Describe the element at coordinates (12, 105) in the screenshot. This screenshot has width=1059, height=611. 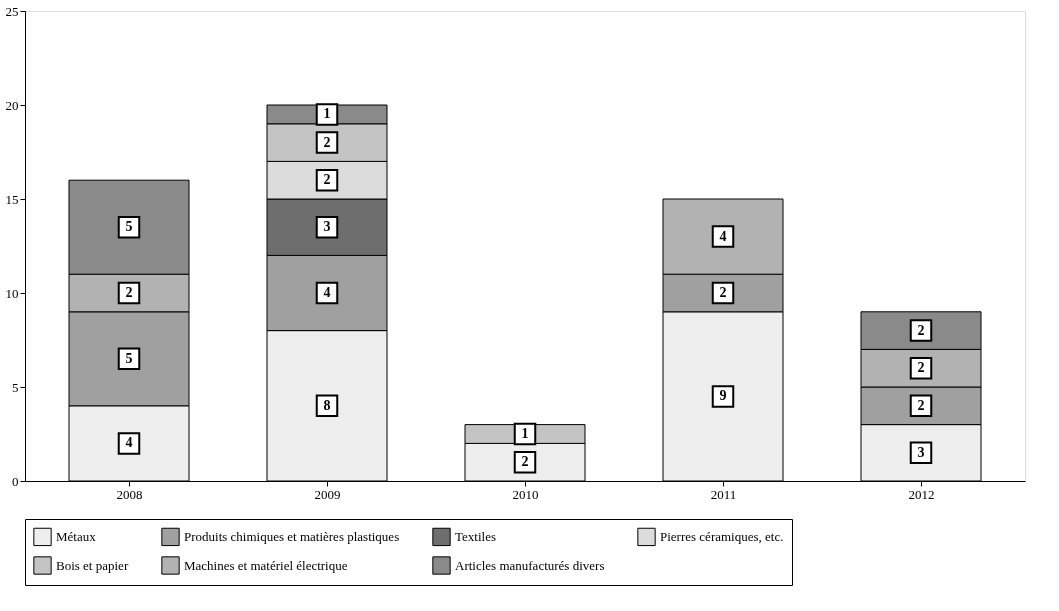
I see `y-tick-label: 20` at that location.